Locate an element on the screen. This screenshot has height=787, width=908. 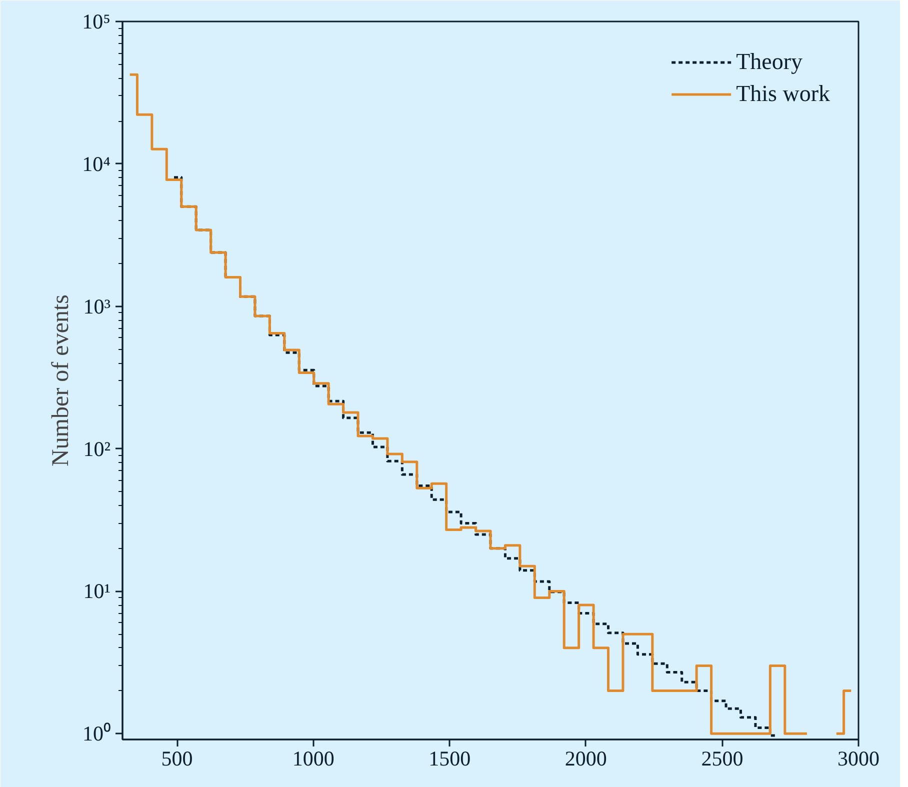
legend-label: This work is located at coordinates (783, 94).